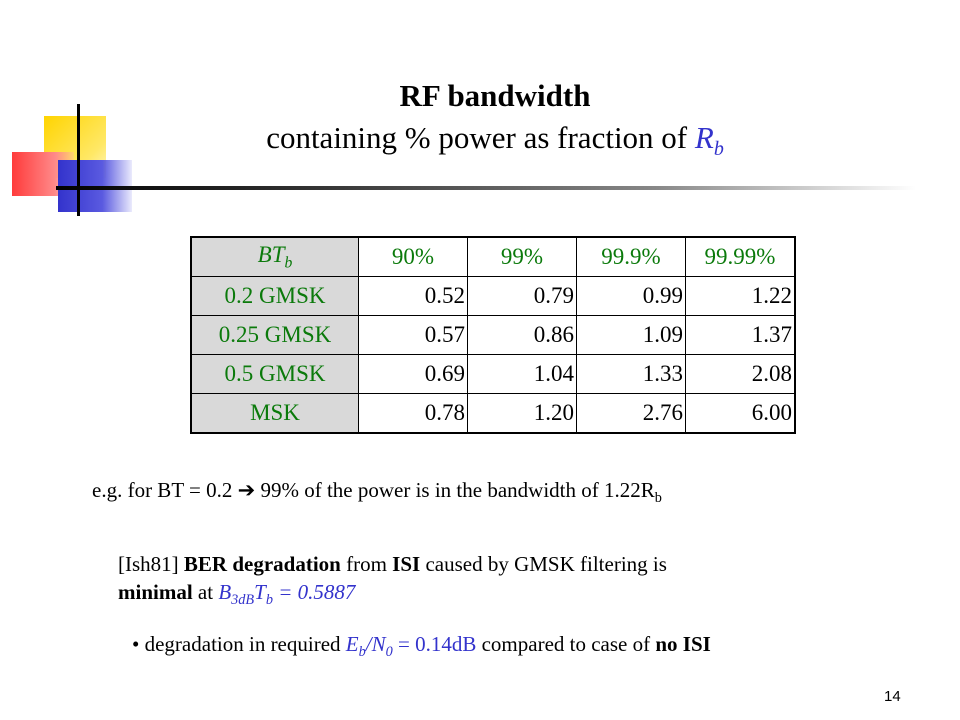  What do you see at coordinates (522, 374) in the screenshot?
I see `table-cell: 1.04` at bounding box center [522, 374].